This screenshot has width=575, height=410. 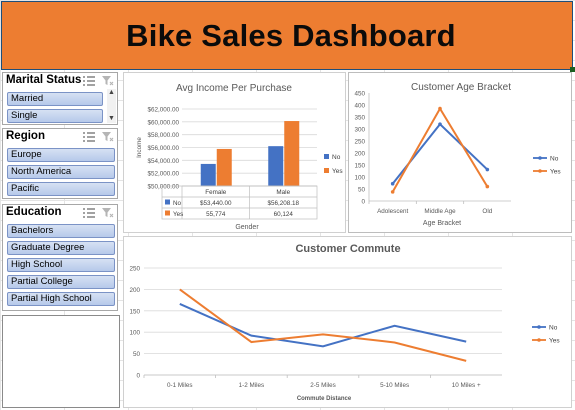 I want to click on table-cell: $56,208.18, so click(x=283, y=203).